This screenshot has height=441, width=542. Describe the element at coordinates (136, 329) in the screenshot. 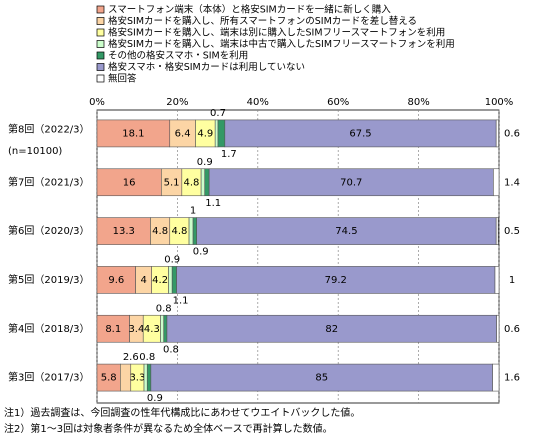

I see `value-label: 3.4` at that location.